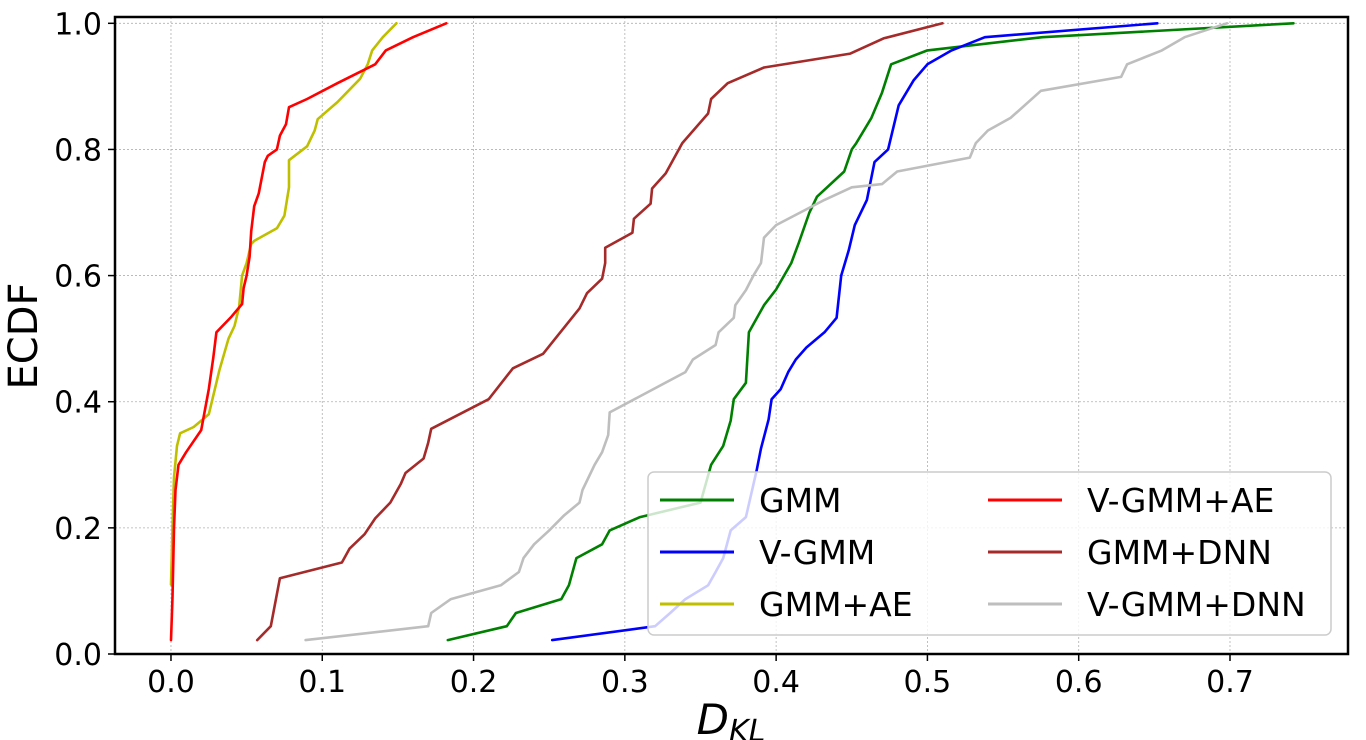 This screenshot has width=1366, height=740. Describe the element at coordinates (1180, 500) in the screenshot. I see `legend-label-v-gmm-ae: V-GMM+AE` at that location.